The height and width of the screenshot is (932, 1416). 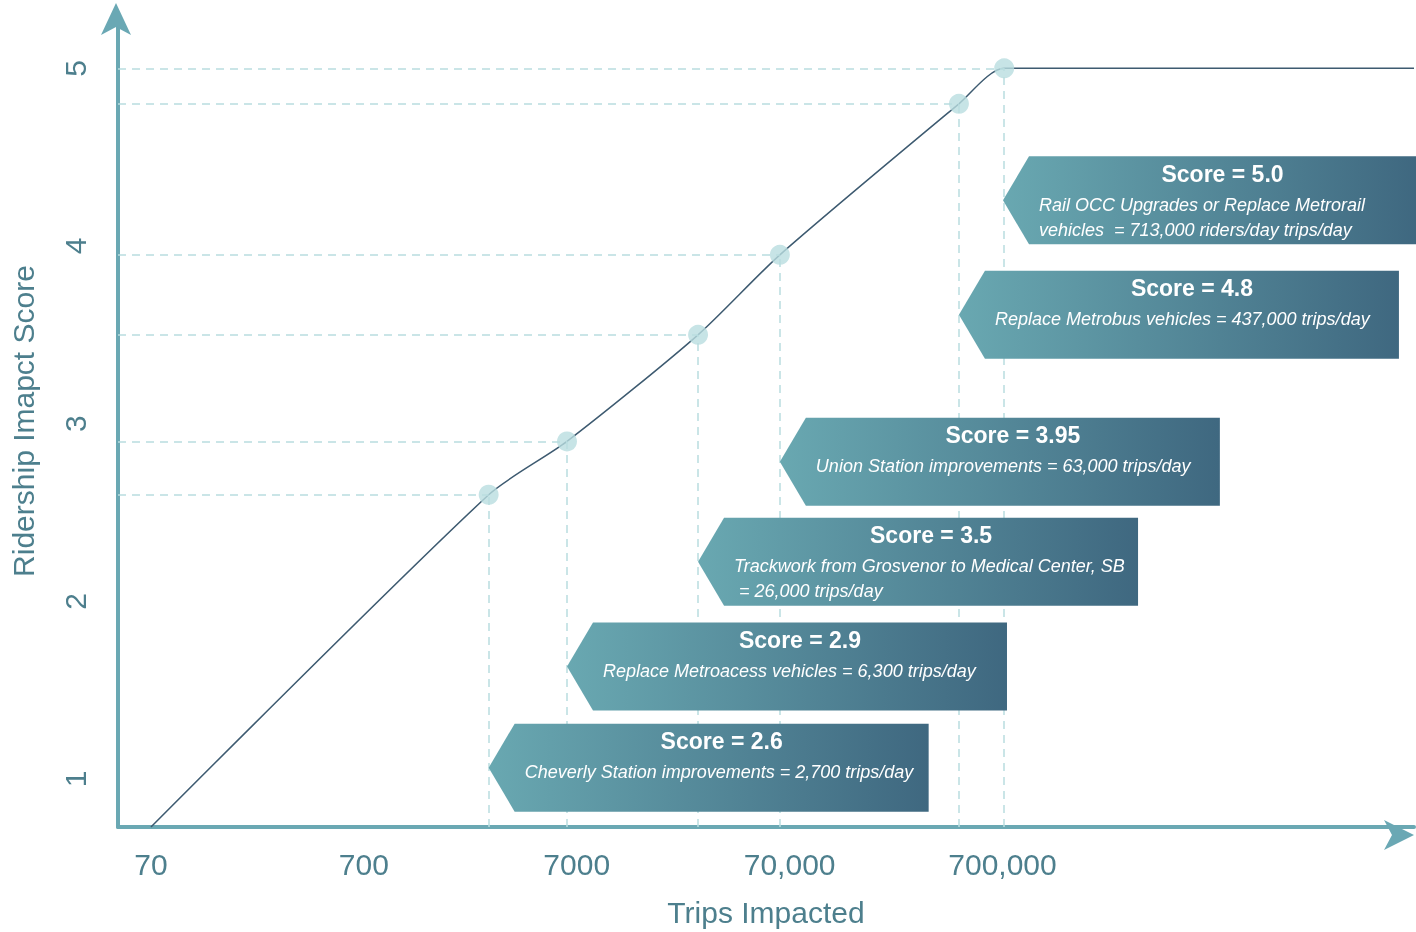 I want to click on x-axis-title: Trips Impacted, so click(x=766, y=912).